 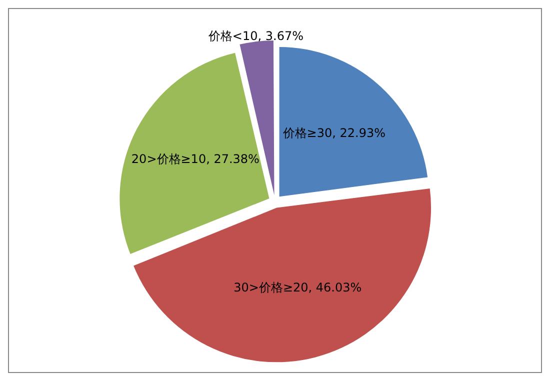 What do you see at coordinates (335, 287) in the screenshot?
I see `data-label: , 46.03%` at bounding box center [335, 287].